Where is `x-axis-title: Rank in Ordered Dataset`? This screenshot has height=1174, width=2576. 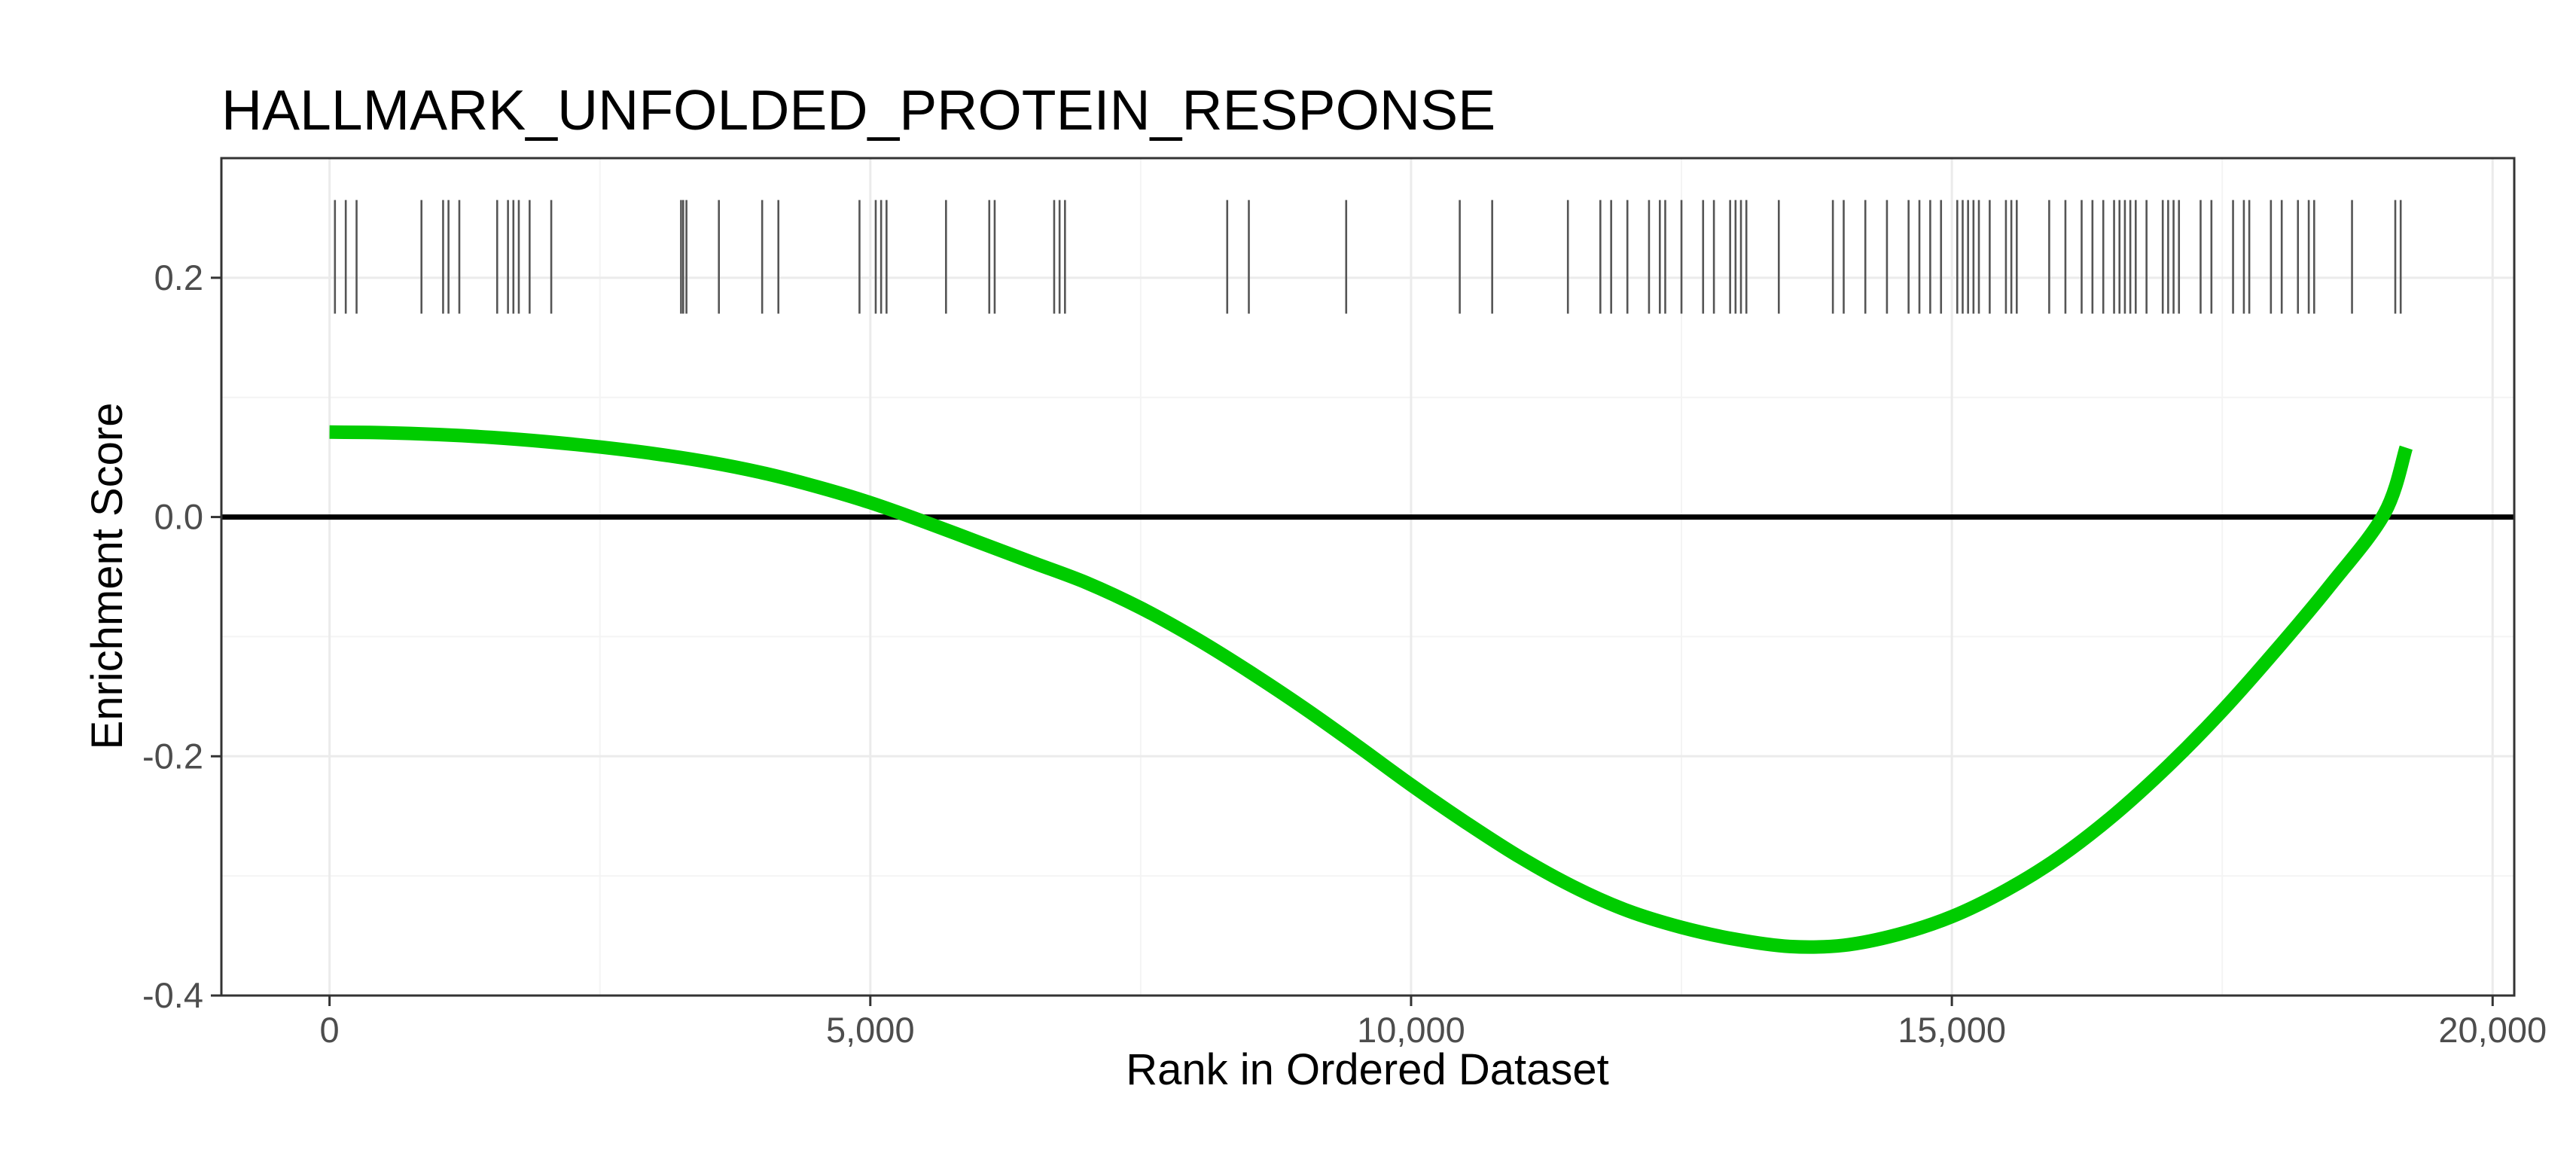 x-axis-title: Rank in Ordered Dataset is located at coordinates (1367, 1069).